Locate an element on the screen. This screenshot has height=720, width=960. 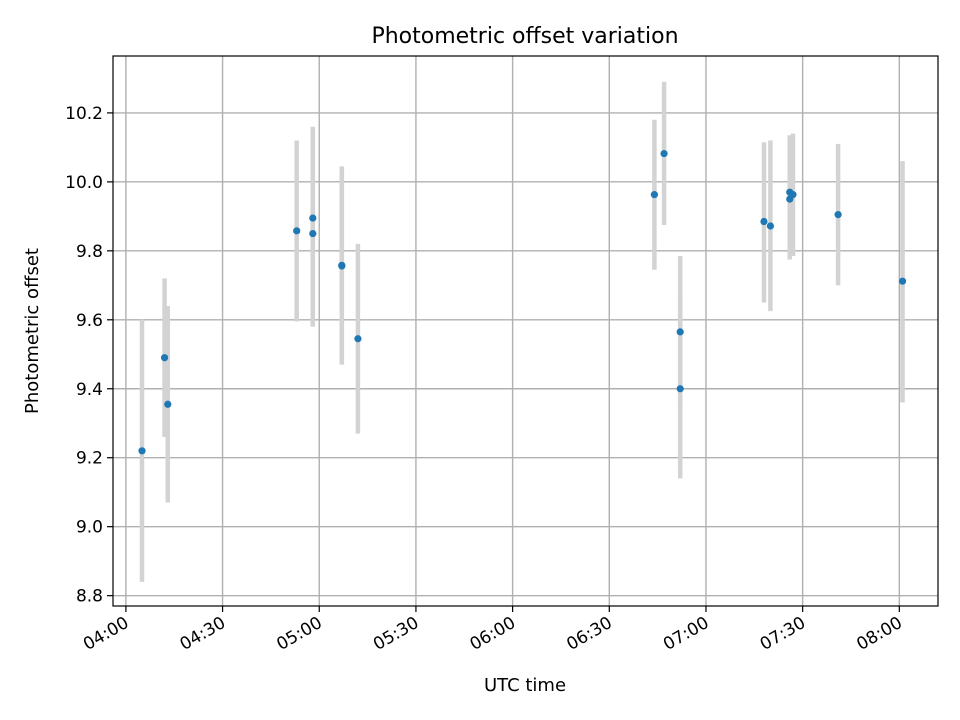
y-tick-label: 9.4 is located at coordinates (89, 390).